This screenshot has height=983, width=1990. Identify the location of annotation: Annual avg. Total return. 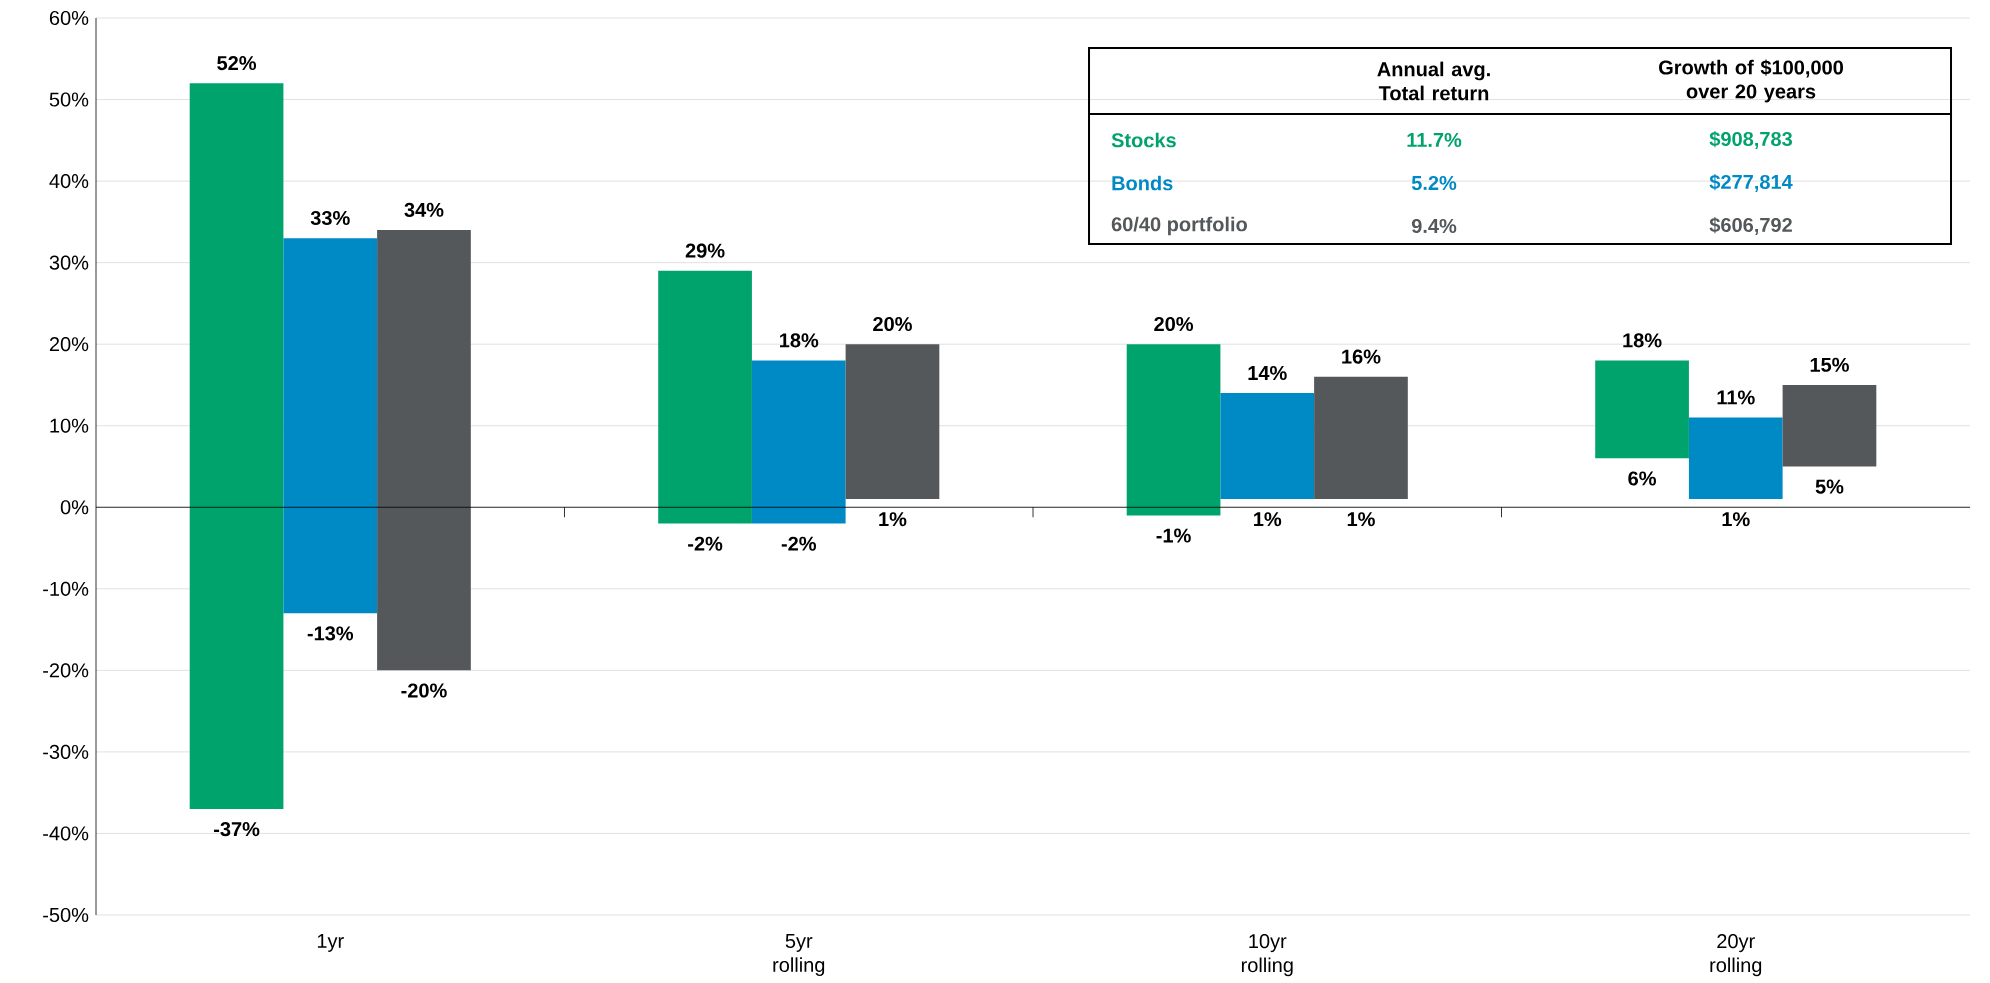
(1433, 81).